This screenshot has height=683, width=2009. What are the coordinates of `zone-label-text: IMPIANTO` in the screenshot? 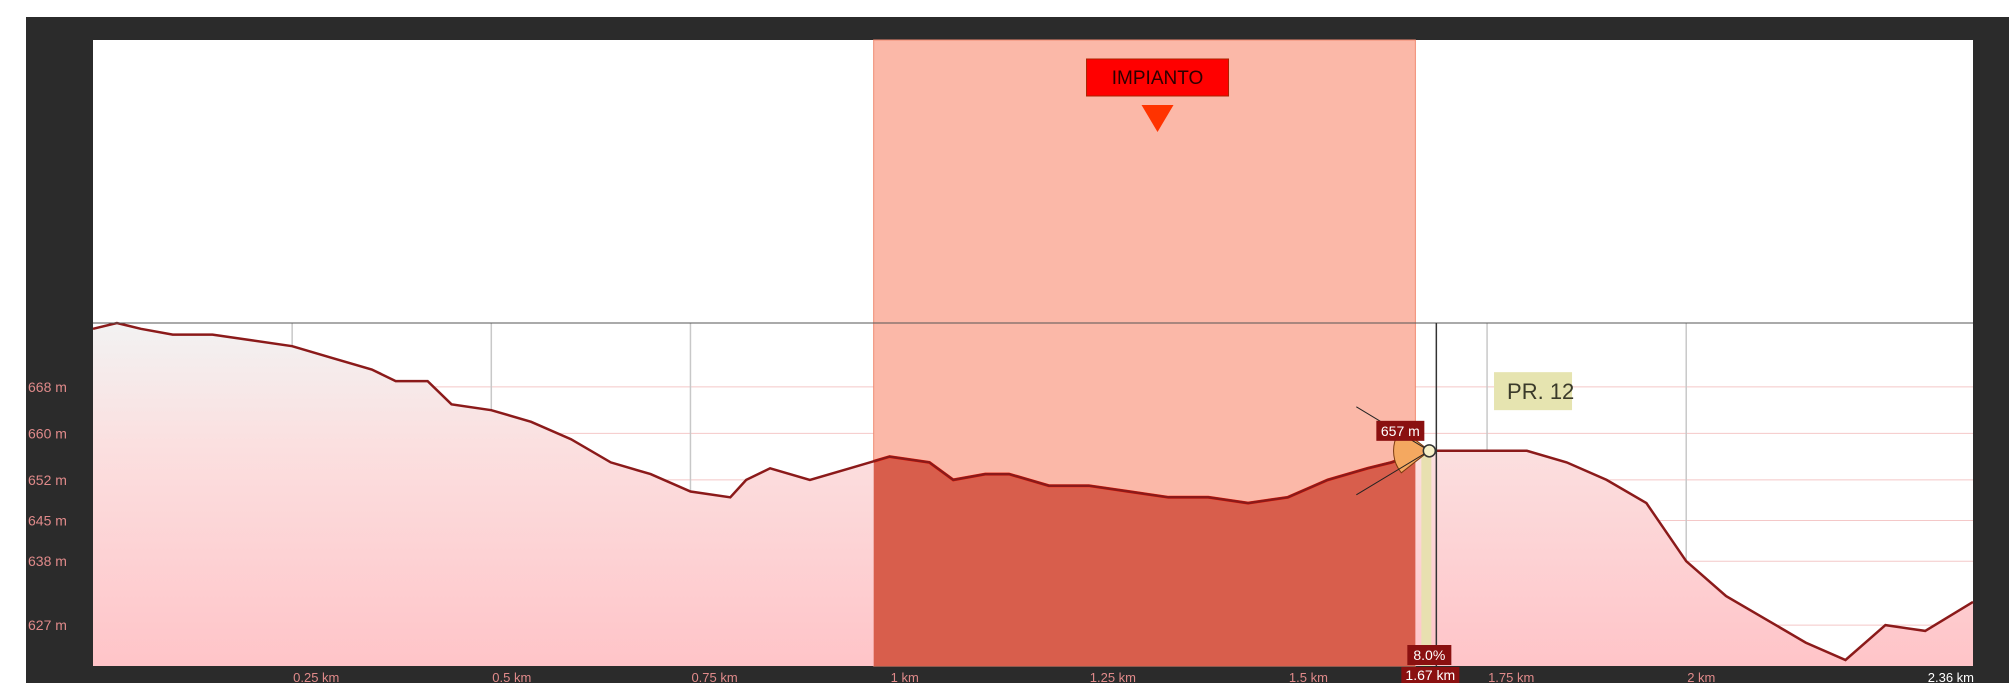 It's located at (1158, 78).